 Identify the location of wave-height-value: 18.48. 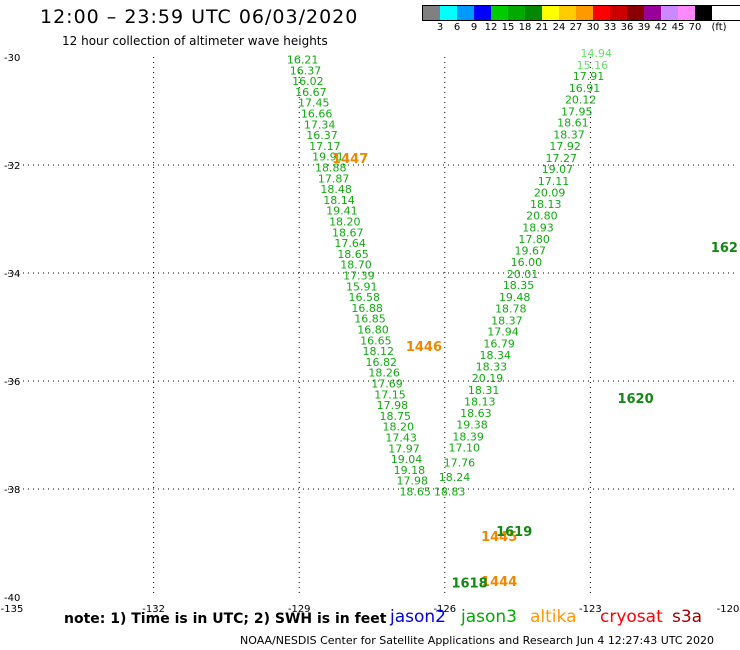
(336, 189).